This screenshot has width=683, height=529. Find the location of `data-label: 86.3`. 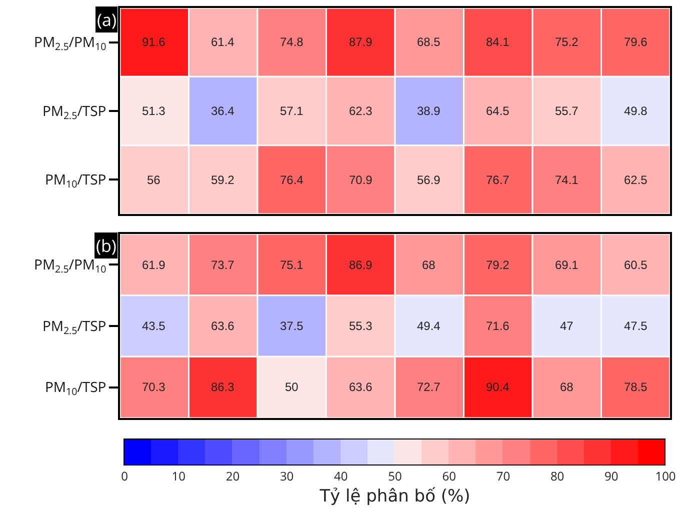

data-label: 86.3 is located at coordinates (223, 387).